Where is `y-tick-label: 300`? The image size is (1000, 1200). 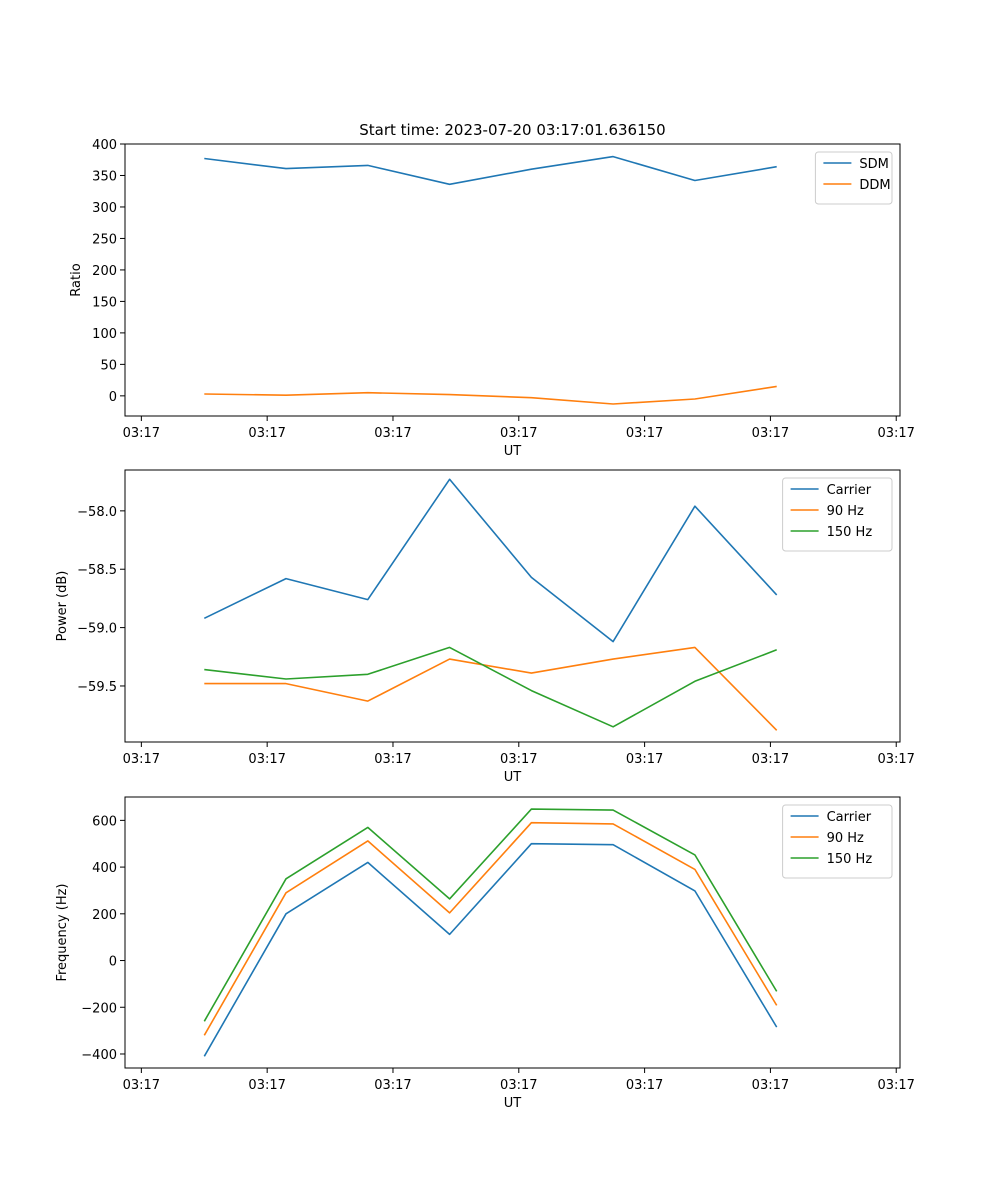 y-tick-label: 300 is located at coordinates (104, 208).